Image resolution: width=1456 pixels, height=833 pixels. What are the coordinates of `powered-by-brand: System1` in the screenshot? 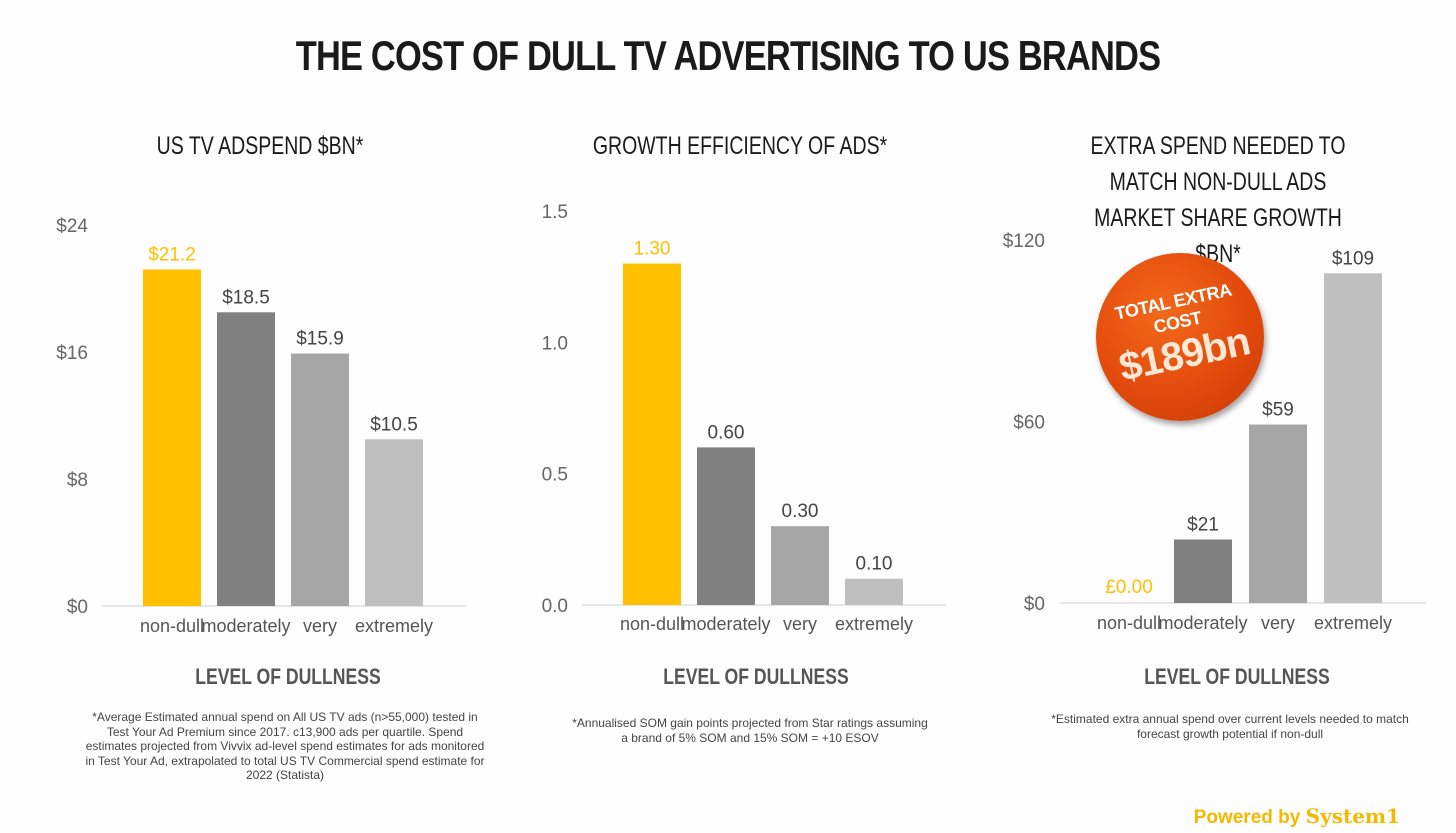 It's located at (1352, 816).